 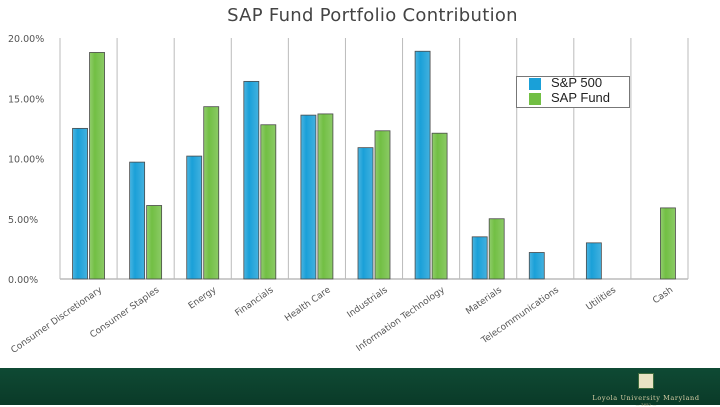 What do you see at coordinates (80, 203) in the screenshot?
I see `bar-s-p-500-consumer-discretionary` at bounding box center [80, 203].